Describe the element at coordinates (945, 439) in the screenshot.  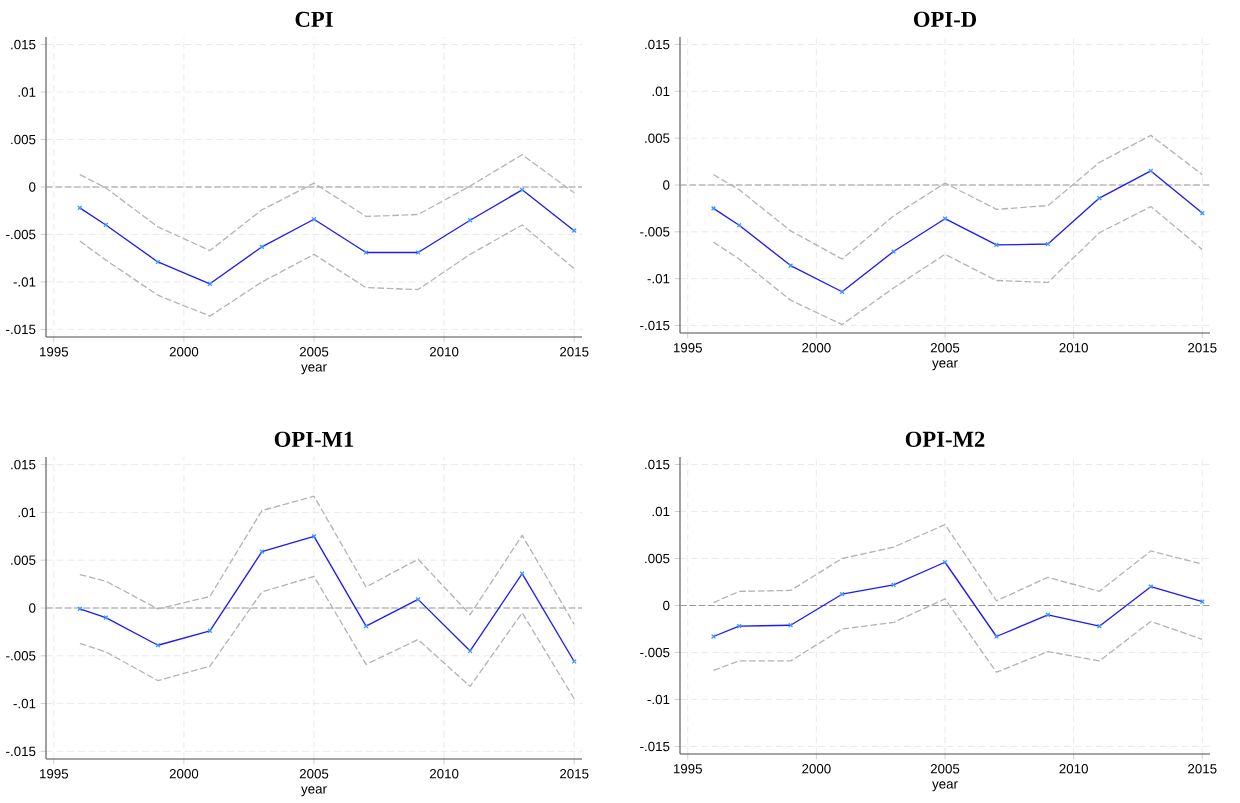
I see `chart-title: OPI-M2` at that location.